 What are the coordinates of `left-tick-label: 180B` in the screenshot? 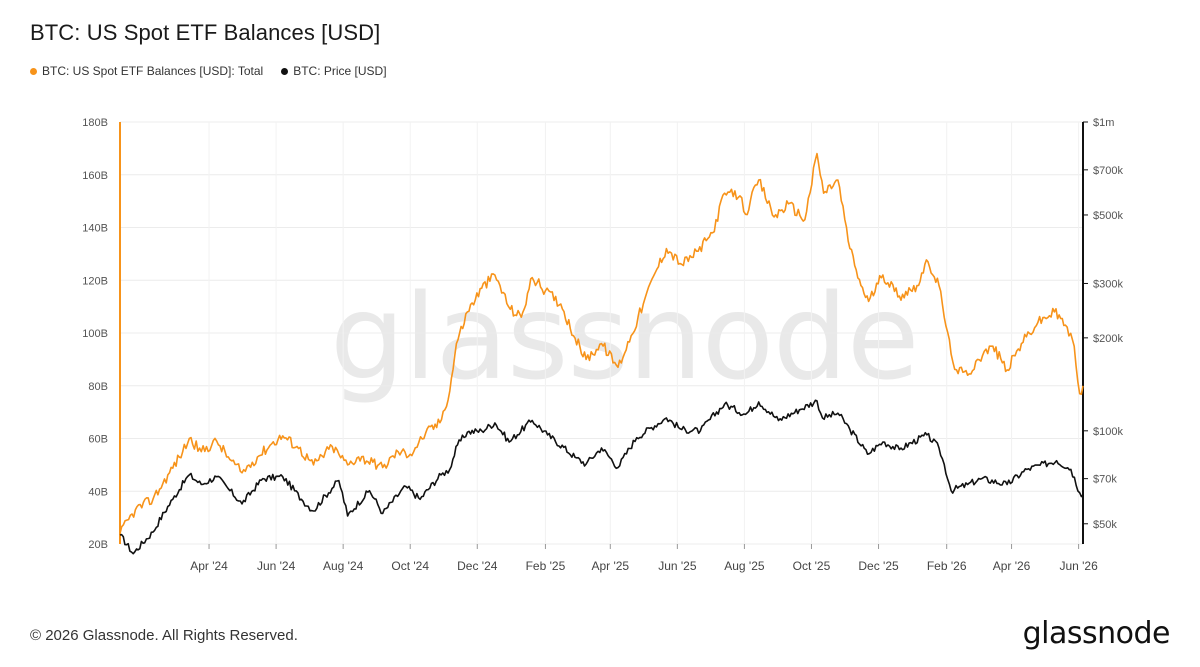 It's located at (95, 123).